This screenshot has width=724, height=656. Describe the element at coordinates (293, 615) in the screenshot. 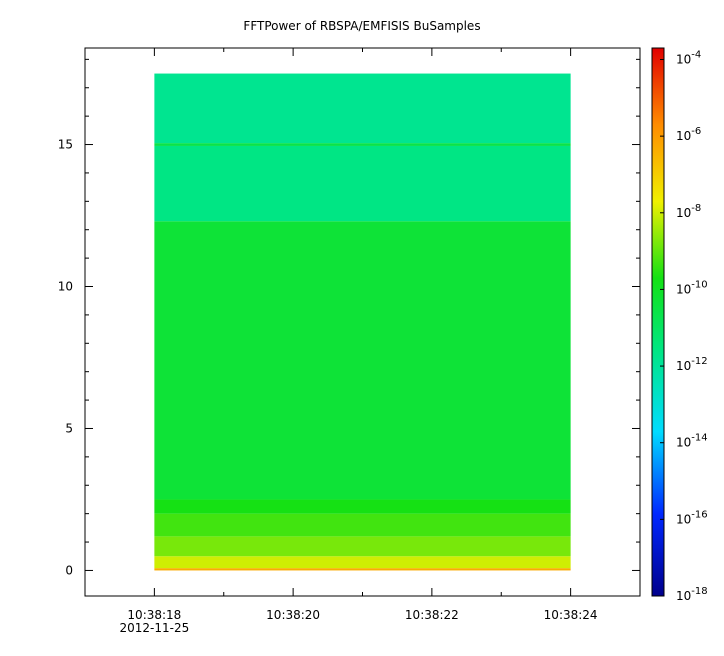

I see `x-tick-label: 10:38:20` at that location.